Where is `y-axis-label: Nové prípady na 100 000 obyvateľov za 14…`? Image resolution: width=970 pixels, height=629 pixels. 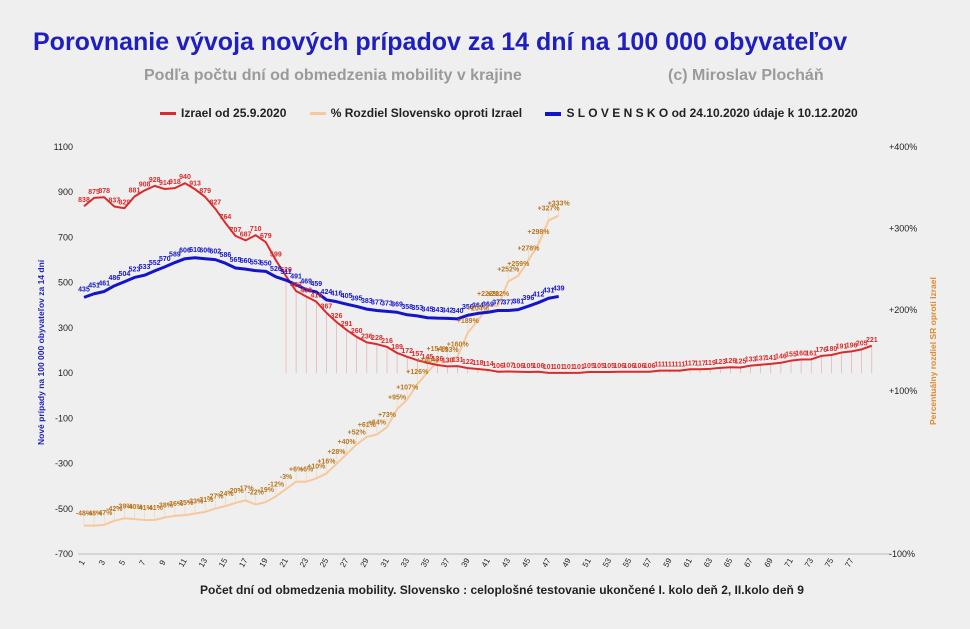
y-axis-label: Nové prípady na 100 000 obyvateľov za 14… is located at coordinates (41, 352).